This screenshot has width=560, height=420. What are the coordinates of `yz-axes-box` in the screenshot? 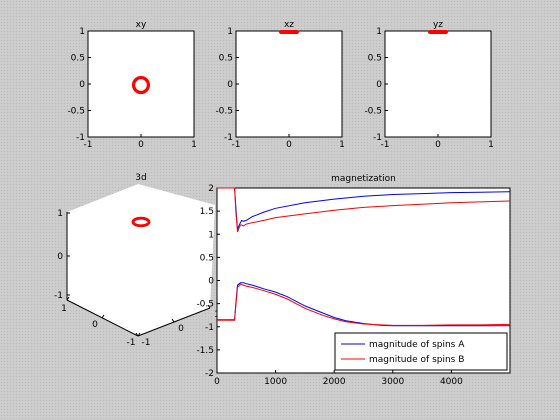 It's located at (438, 84).